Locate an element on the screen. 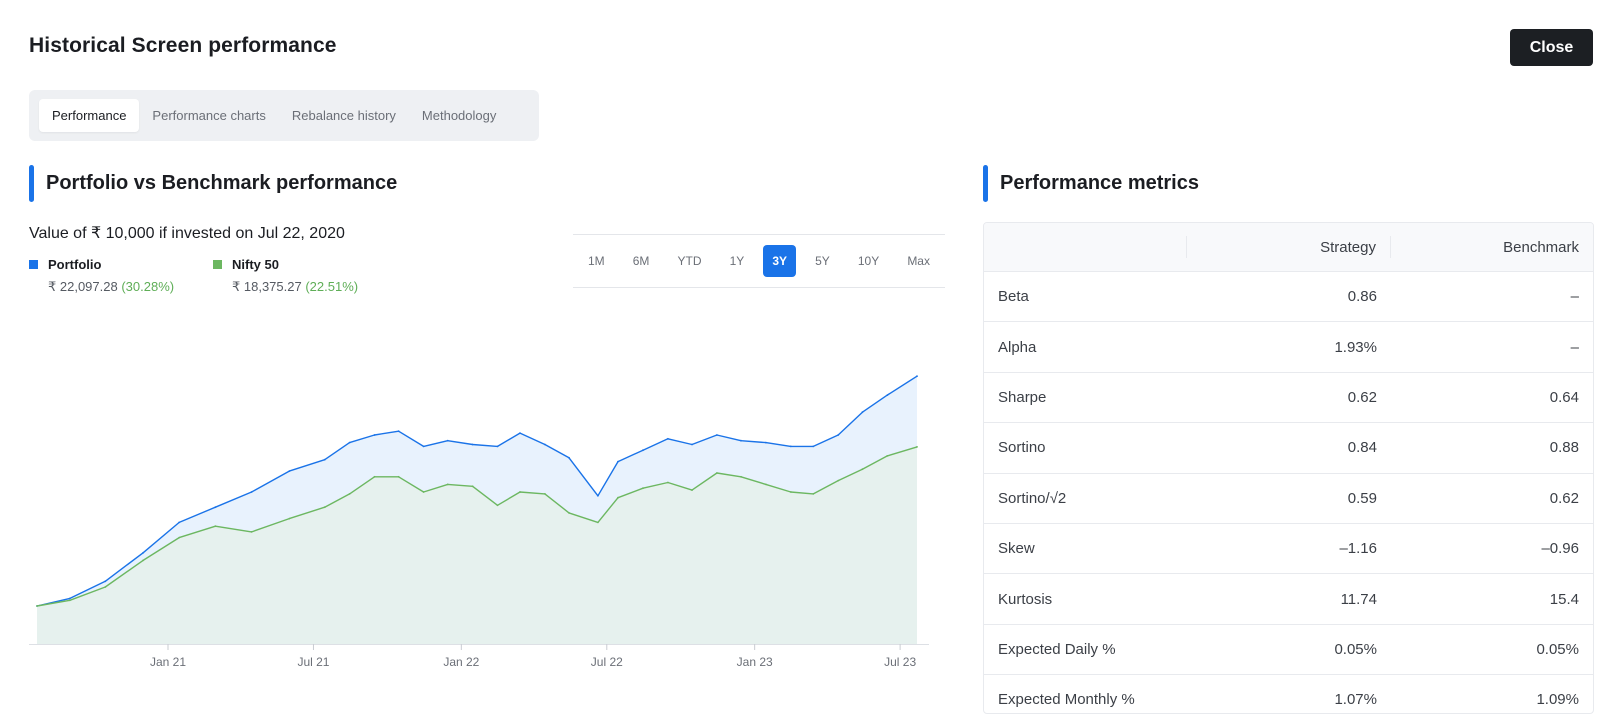 The height and width of the screenshot is (714, 1600). metric-name: Sortino is located at coordinates (1022, 448).